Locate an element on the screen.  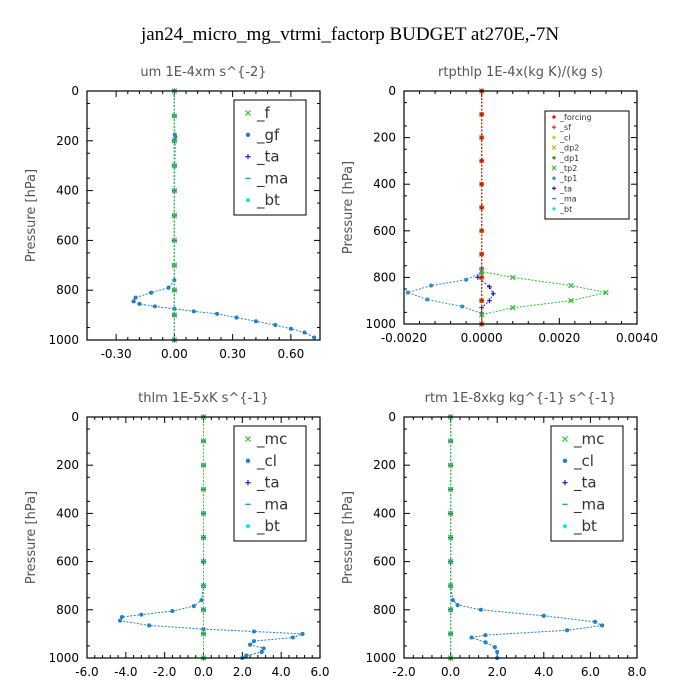
y-axis-label: Pressure [hPa] is located at coordinates (31, 537).